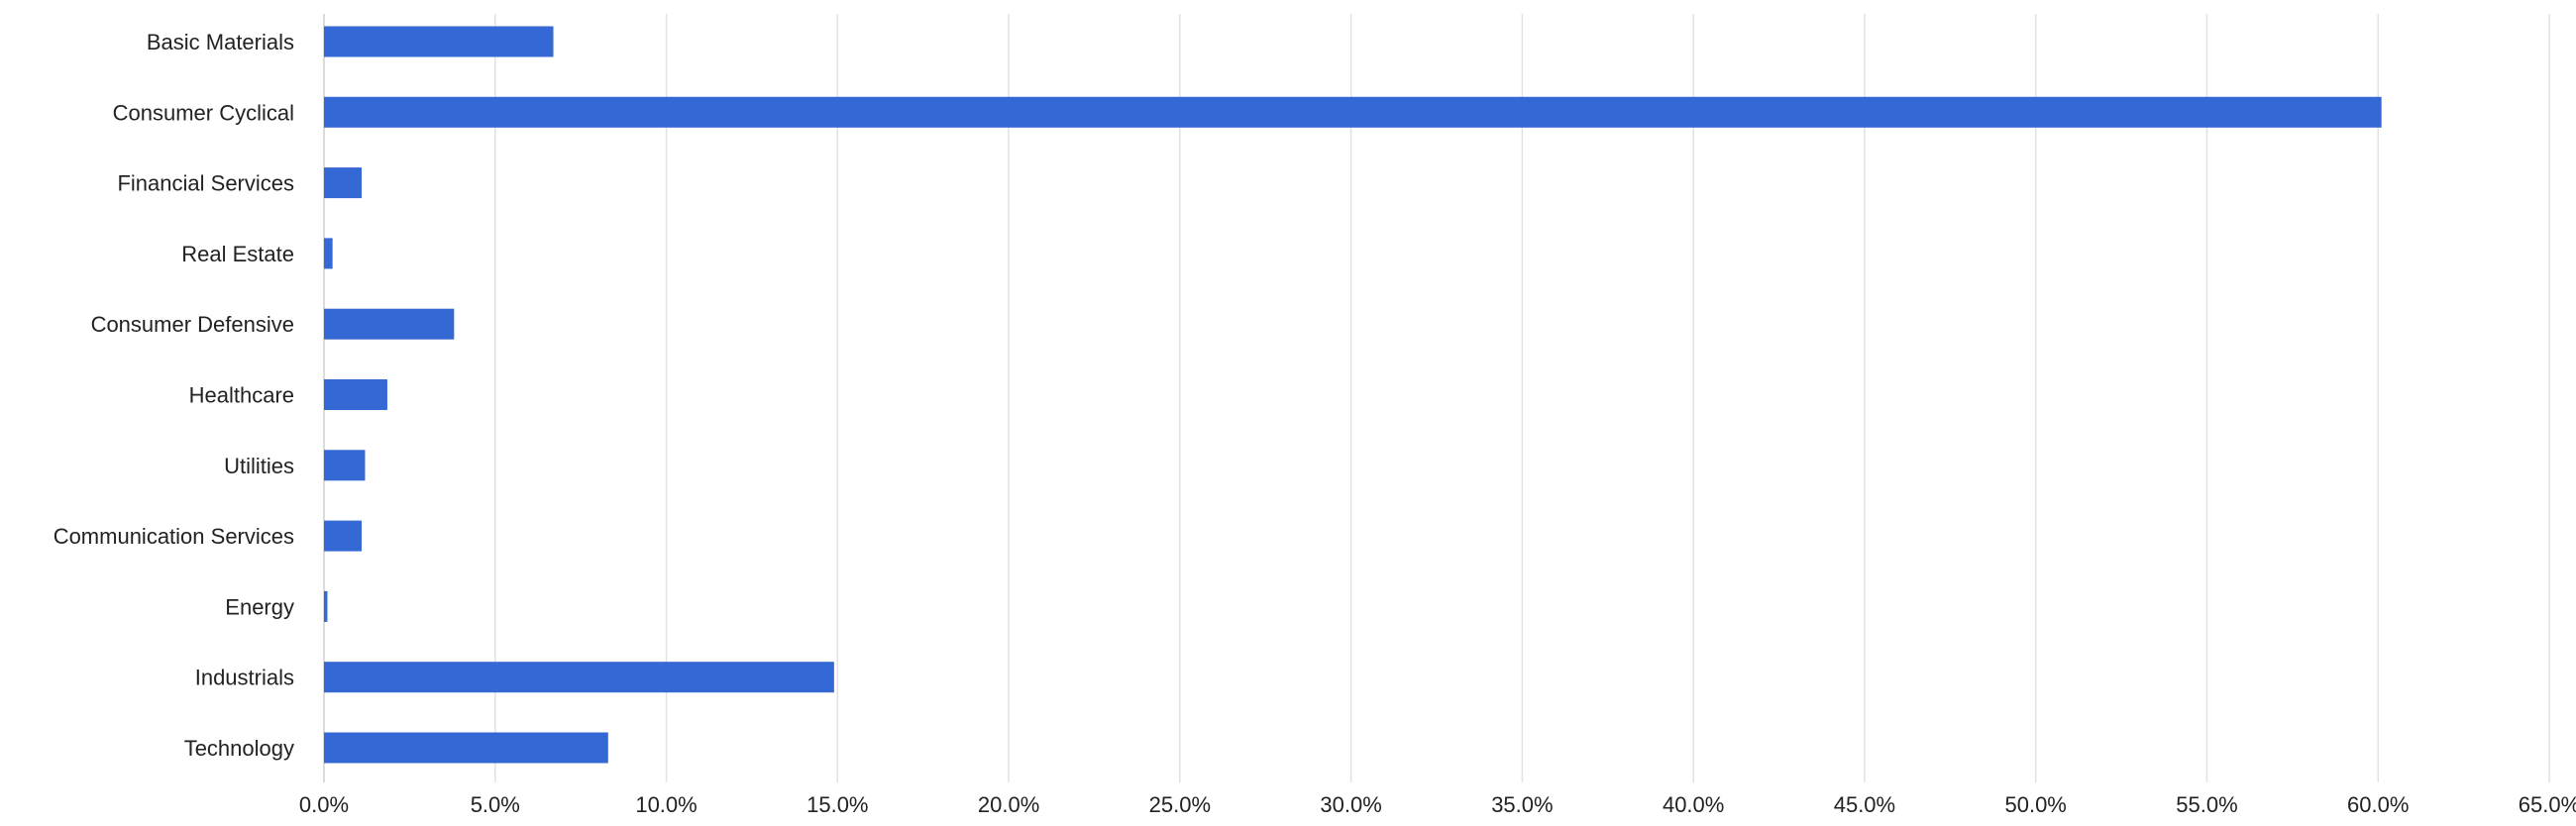 The image size is (2576, 826). Describe the element at coordinates (1522, 805) in the screenshot. I see `x-tick-label: 35.0%` at that location.